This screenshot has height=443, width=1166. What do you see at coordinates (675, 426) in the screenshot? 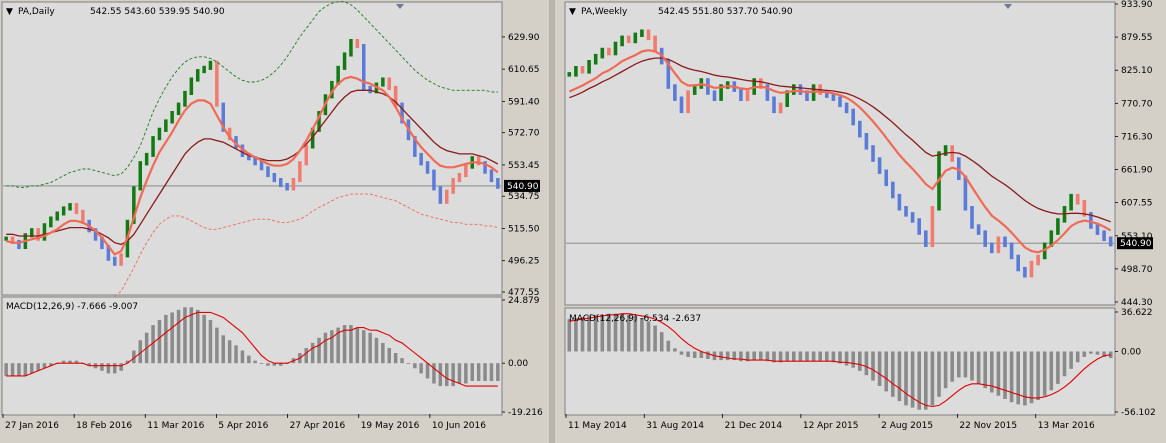
I see `weekly-x-tick-label: 31 Aug 2014` at bounding box center [675, 426].